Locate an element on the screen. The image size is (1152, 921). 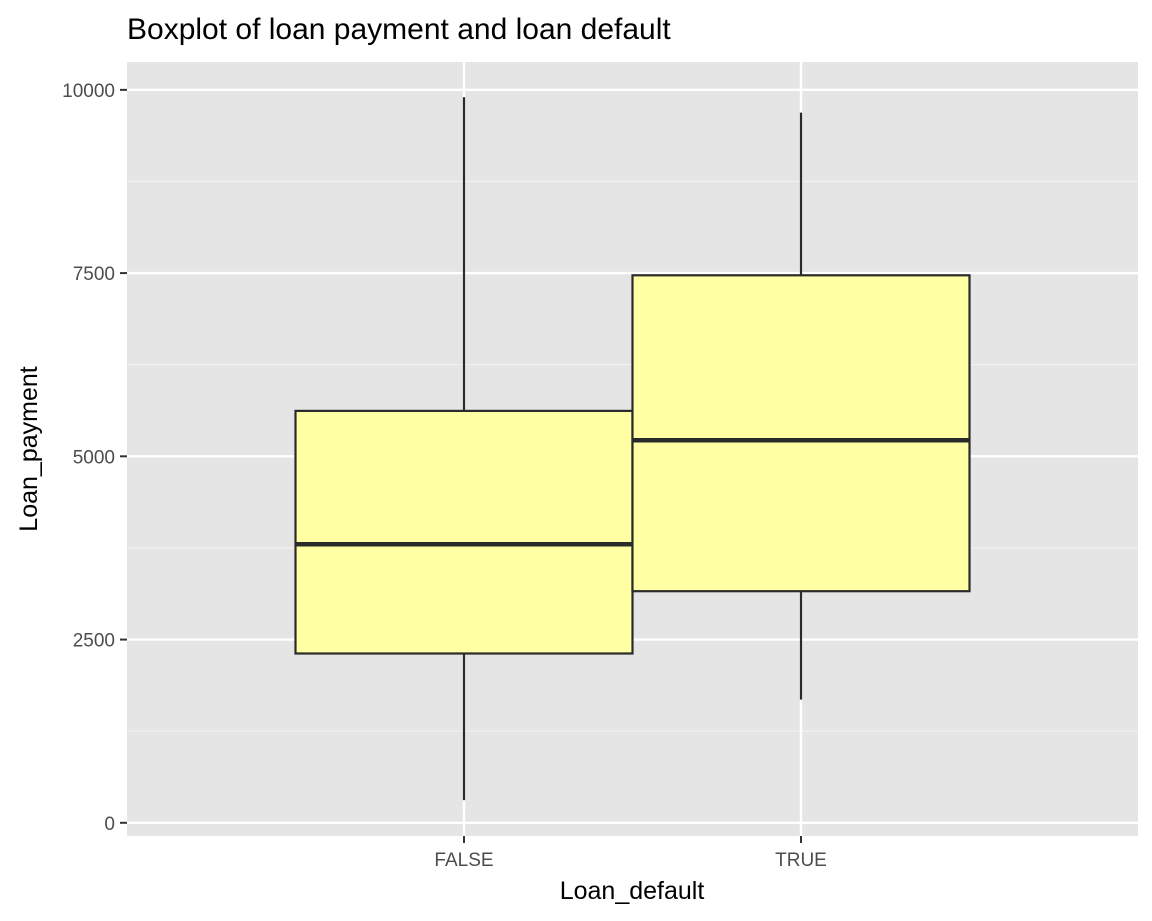
chart-title: Boxplot of loan payment and loan default is located at coordinates (399, 29).